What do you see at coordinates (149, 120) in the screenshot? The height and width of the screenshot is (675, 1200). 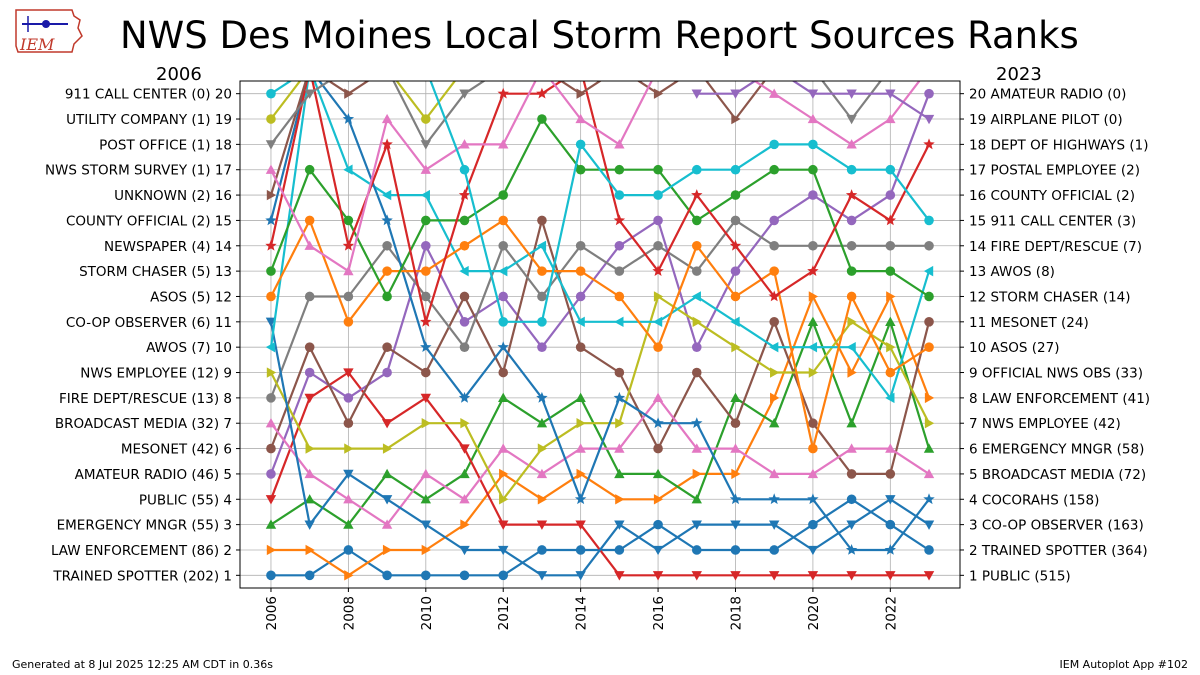 I see `left-tick-label: UTILITY COMPANY (1) 19` at bounding box center [149, 120].